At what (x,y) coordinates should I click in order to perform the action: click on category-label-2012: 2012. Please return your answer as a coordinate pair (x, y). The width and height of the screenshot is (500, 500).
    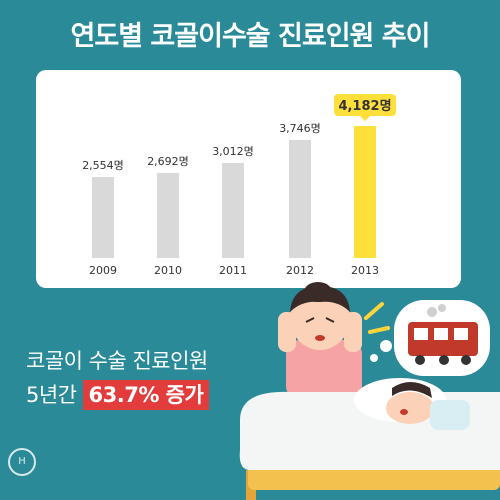
    Looking at the image, I should click on (300, 270).